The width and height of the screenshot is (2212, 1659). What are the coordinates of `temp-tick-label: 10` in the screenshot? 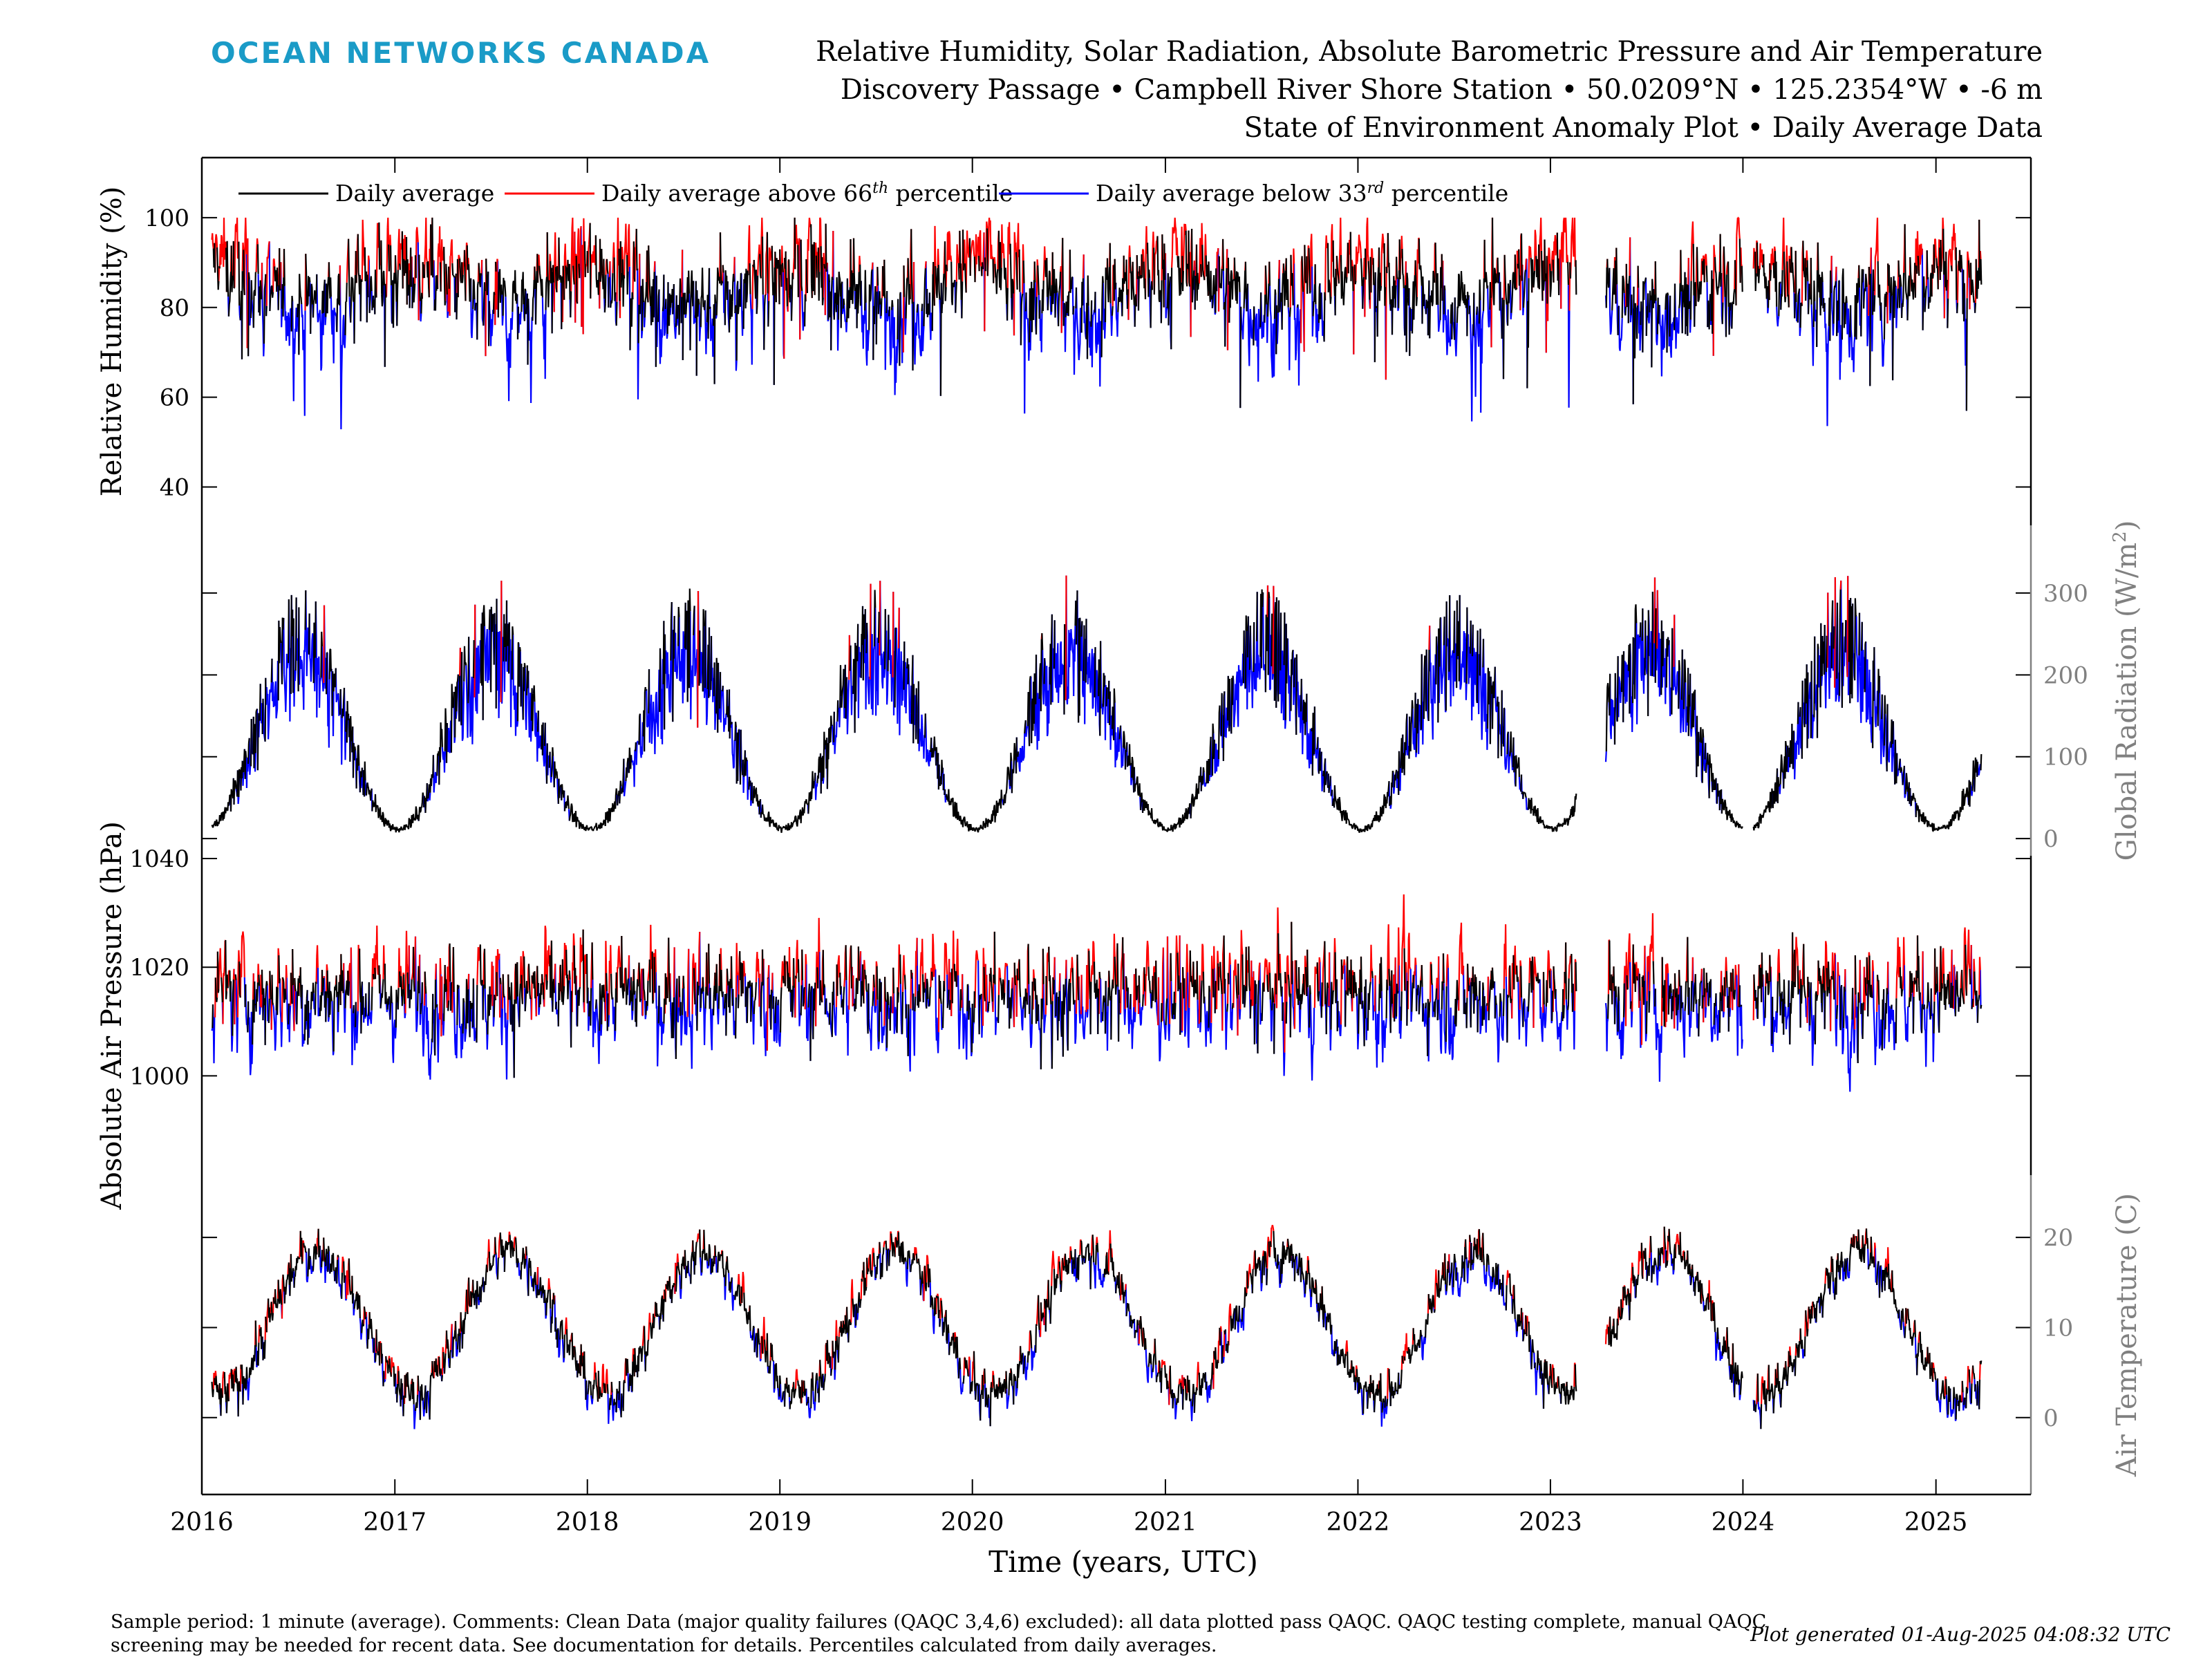 It's located at (2058, 1328).